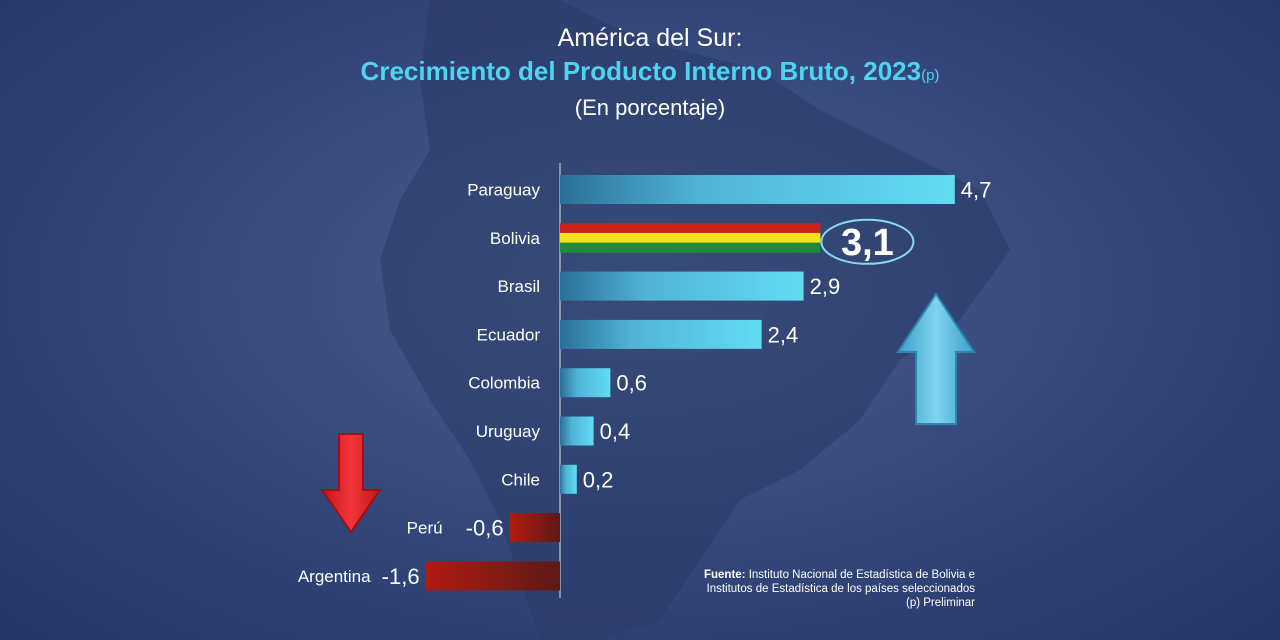 The height and width of the screenshot is (640, 1280). I want to click on value-label-bolivia: 3,1, so click(867, 243).